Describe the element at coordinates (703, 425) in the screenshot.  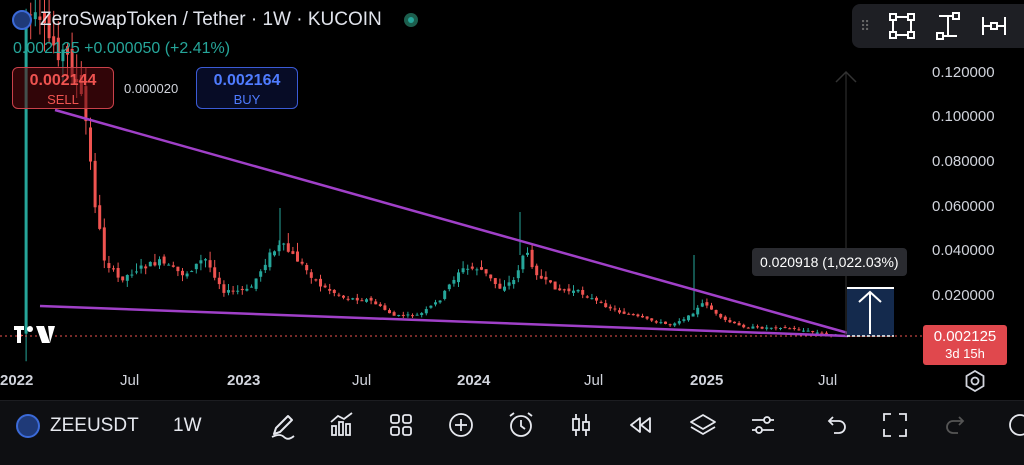
I see `layers-icon` at that location.